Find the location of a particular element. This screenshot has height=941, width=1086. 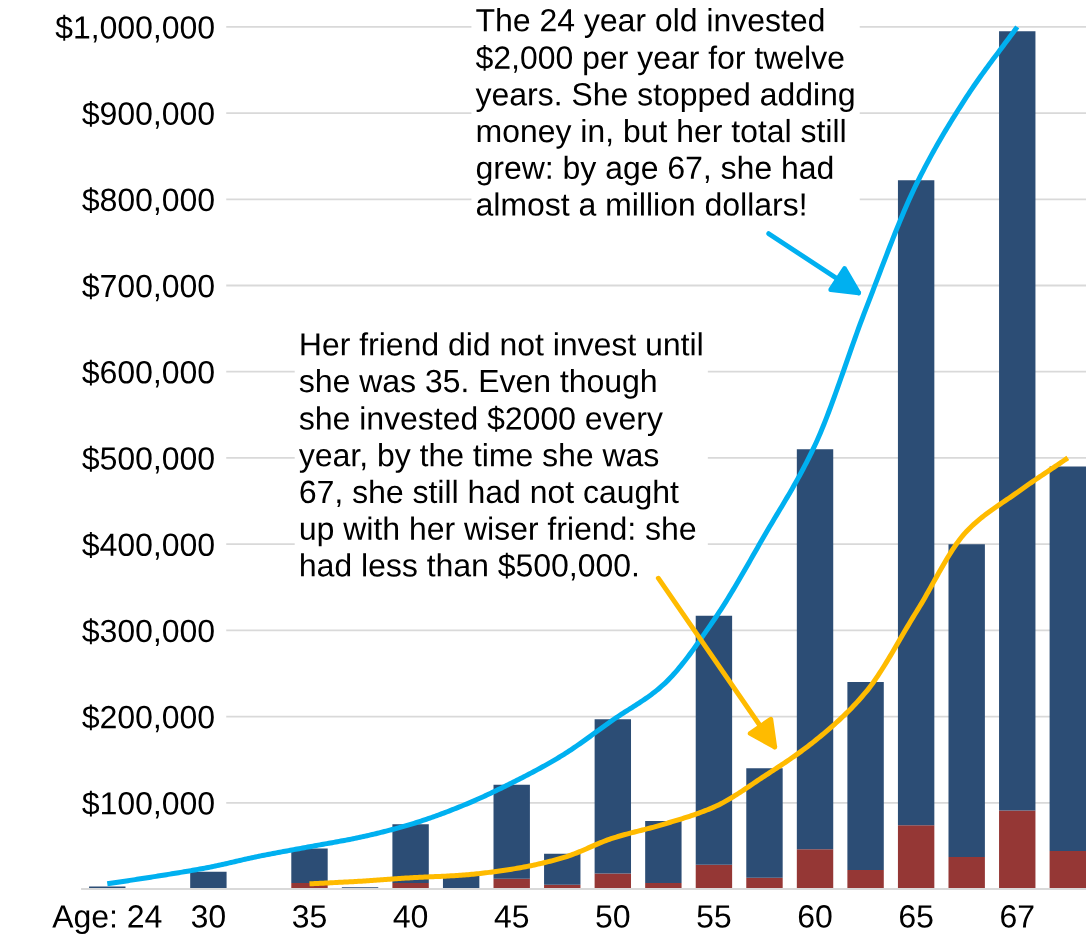

y-tick-label: $300,000 is located at coordinates (148, 632).